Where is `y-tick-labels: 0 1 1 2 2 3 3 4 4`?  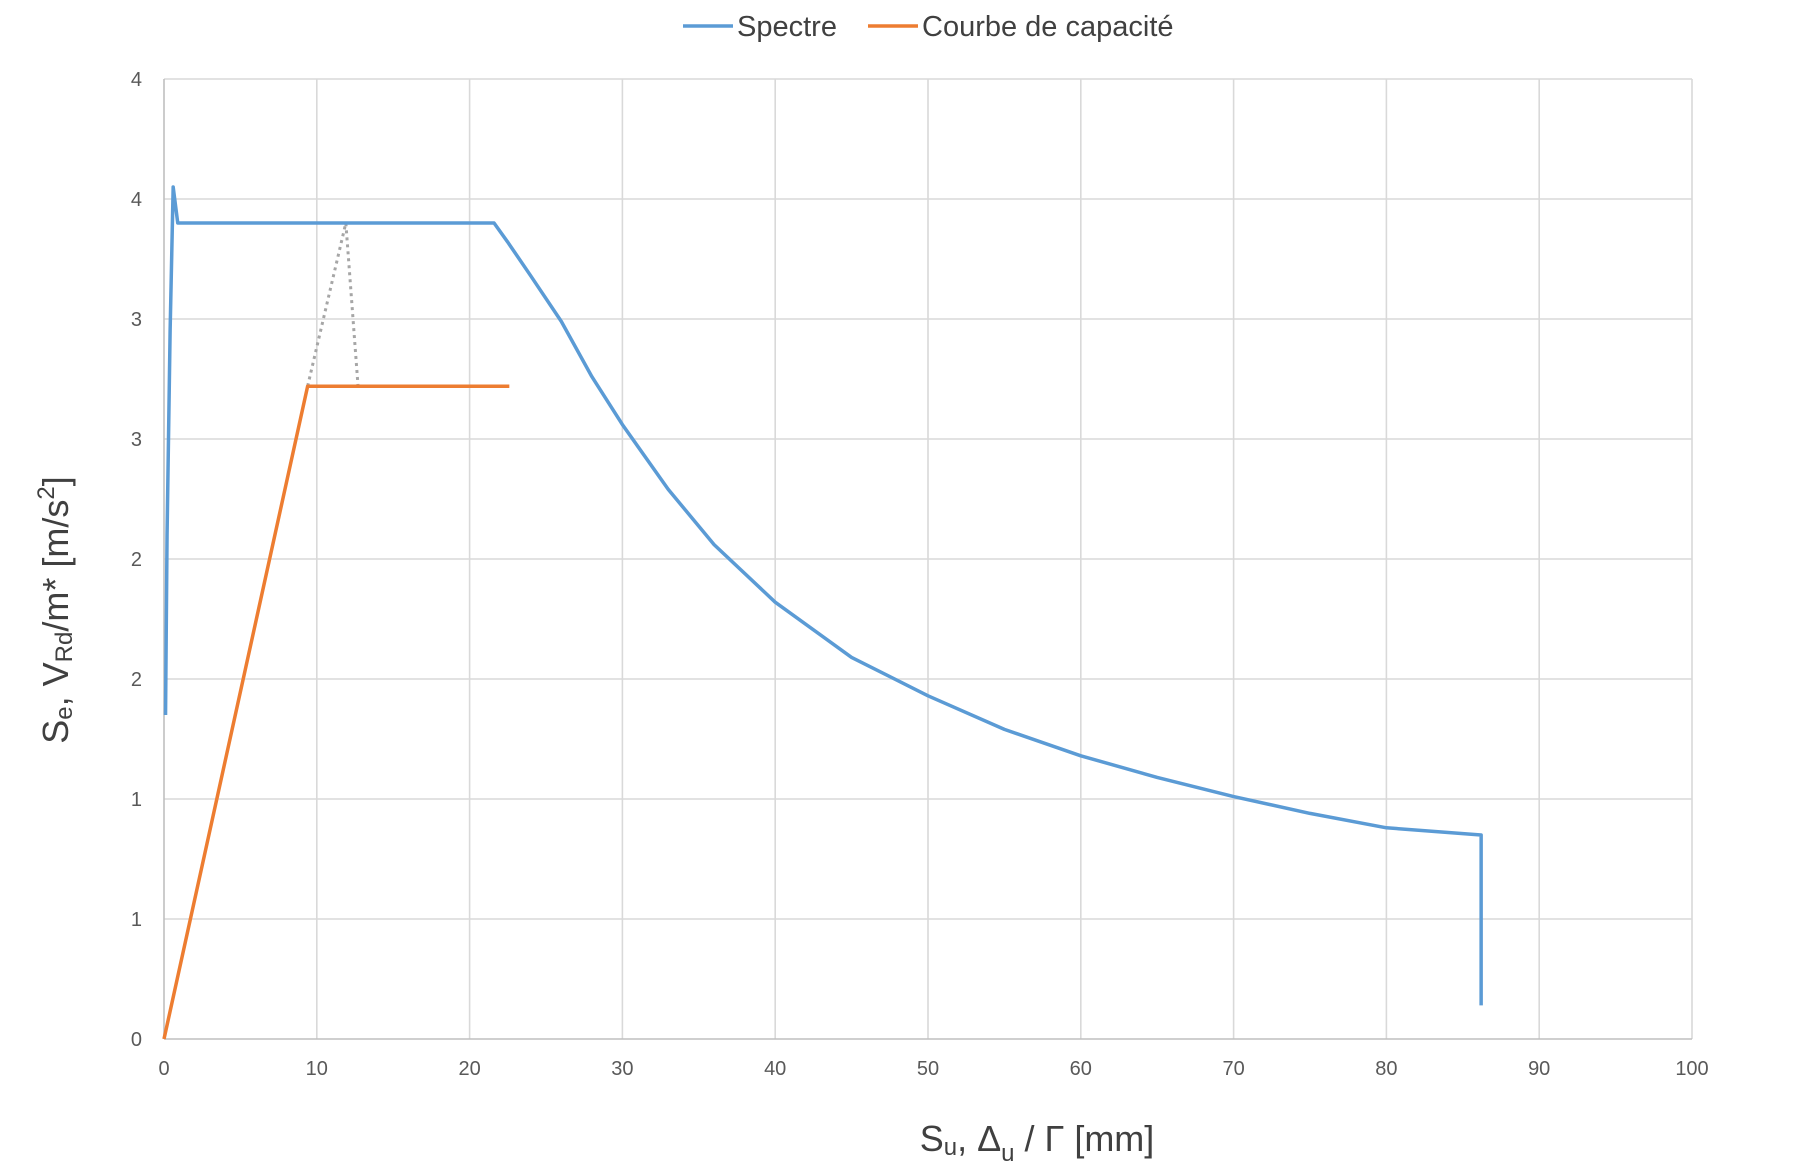 y-tick-labels: 0 1 1 2 2 3 3 4 4 is located at coordinates (136, 560).